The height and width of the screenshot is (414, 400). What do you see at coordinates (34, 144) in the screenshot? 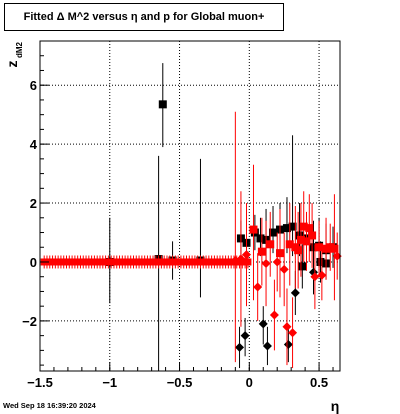
I see `y-tick-label: 4` at bounding box center [34, 144].